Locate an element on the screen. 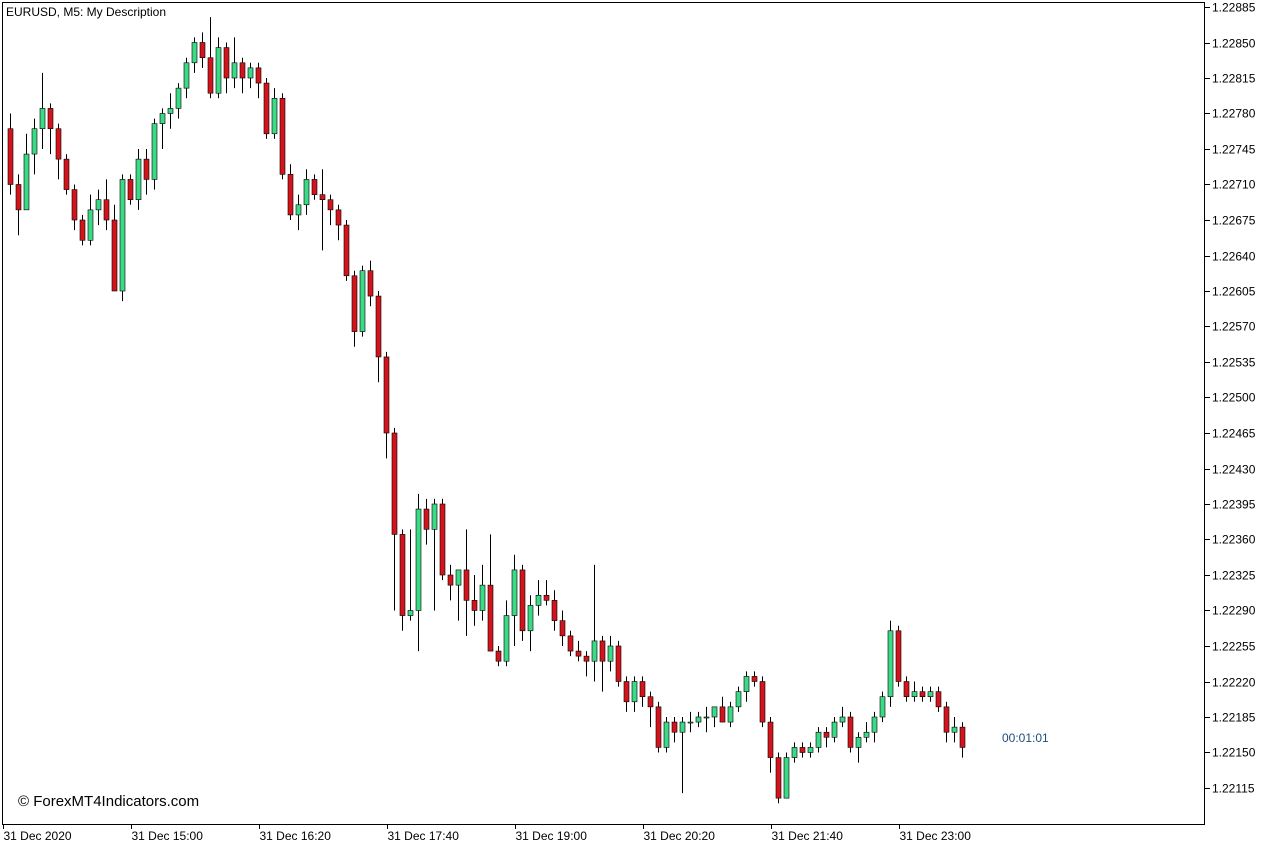 This screenshot has width=1275, height=848. price-tick-label: 1.22570 is located at coordinates (1234, 327).